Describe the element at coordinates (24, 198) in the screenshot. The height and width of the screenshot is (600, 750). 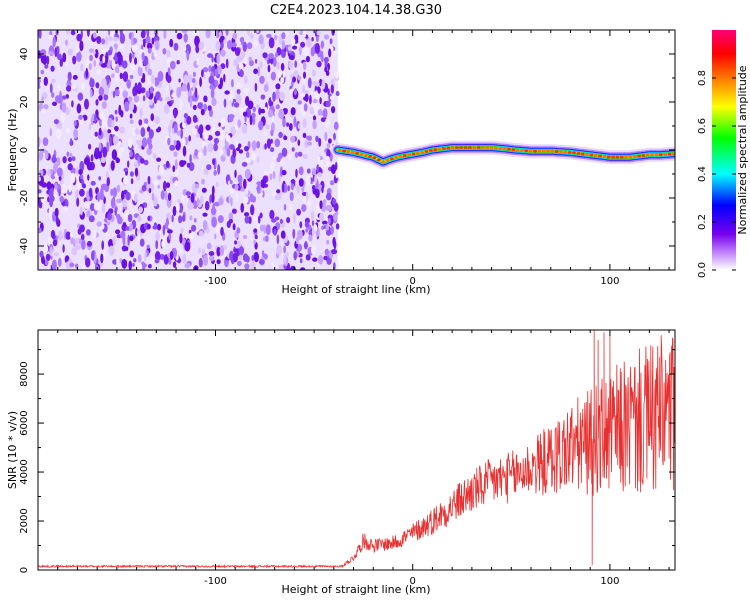
I see `spectrogram-y-tick-label: -20` at that location.